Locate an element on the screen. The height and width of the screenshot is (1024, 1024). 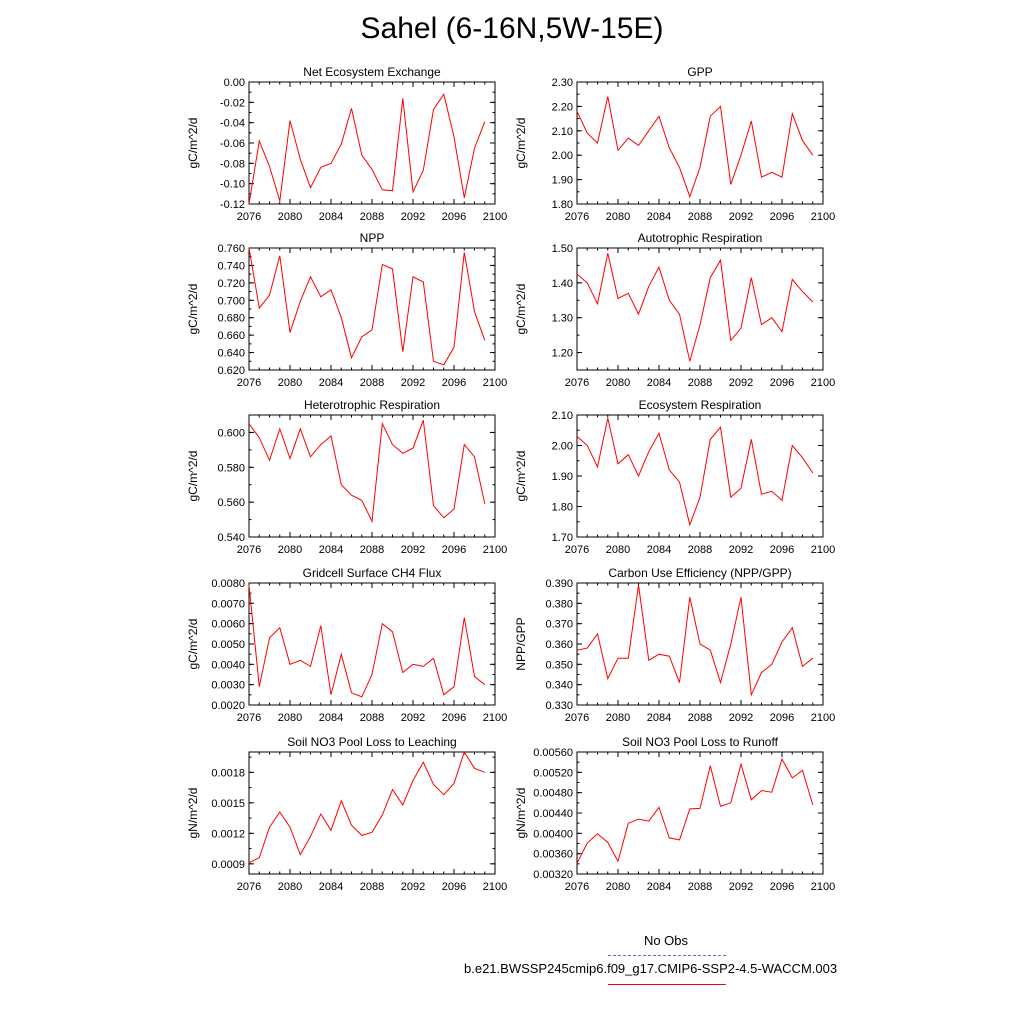
y-tick-label: -0.04 is located at coordinates (232, 124).